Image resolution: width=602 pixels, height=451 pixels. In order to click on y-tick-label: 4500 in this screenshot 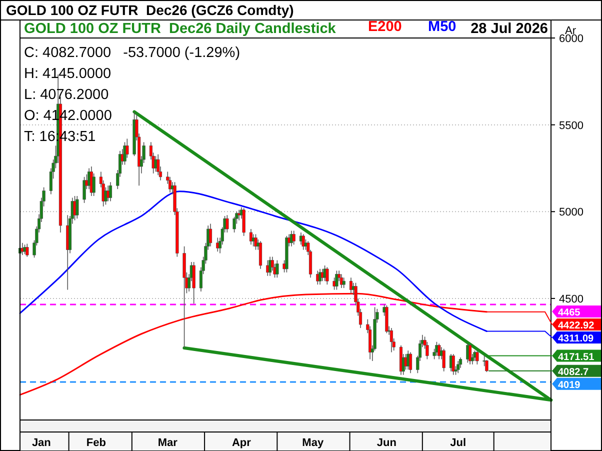, I will do `click(571, 299)`.